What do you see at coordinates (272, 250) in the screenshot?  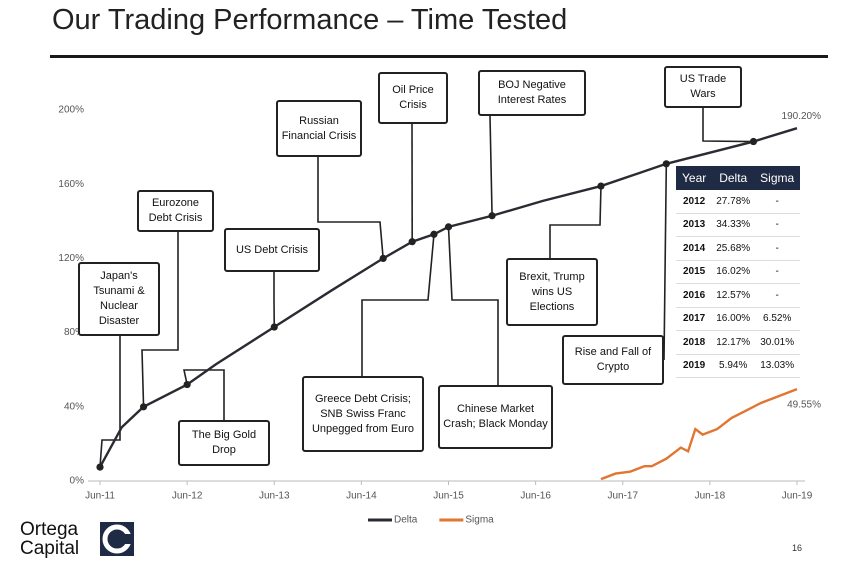 I see `annotation-box: US Debt Crisis` at bounding box center [272, 250].